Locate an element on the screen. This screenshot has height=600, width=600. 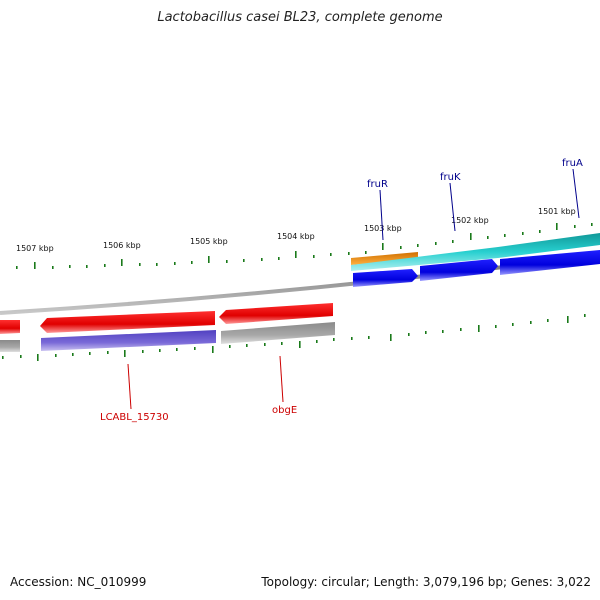
cds-partial-left-arrow is located at coordinates (10, 327).